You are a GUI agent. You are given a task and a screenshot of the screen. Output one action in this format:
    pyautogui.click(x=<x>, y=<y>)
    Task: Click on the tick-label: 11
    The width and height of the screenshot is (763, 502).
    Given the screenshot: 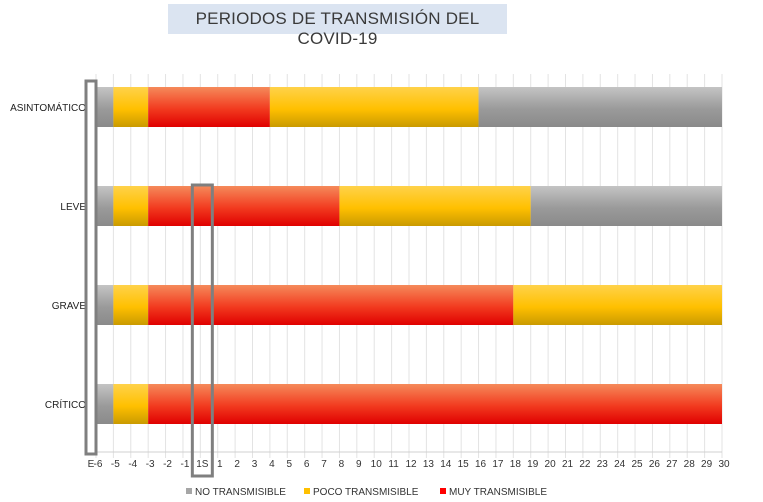 What is the action you would take?
    pyautogui.click(x=393, y=464)
    